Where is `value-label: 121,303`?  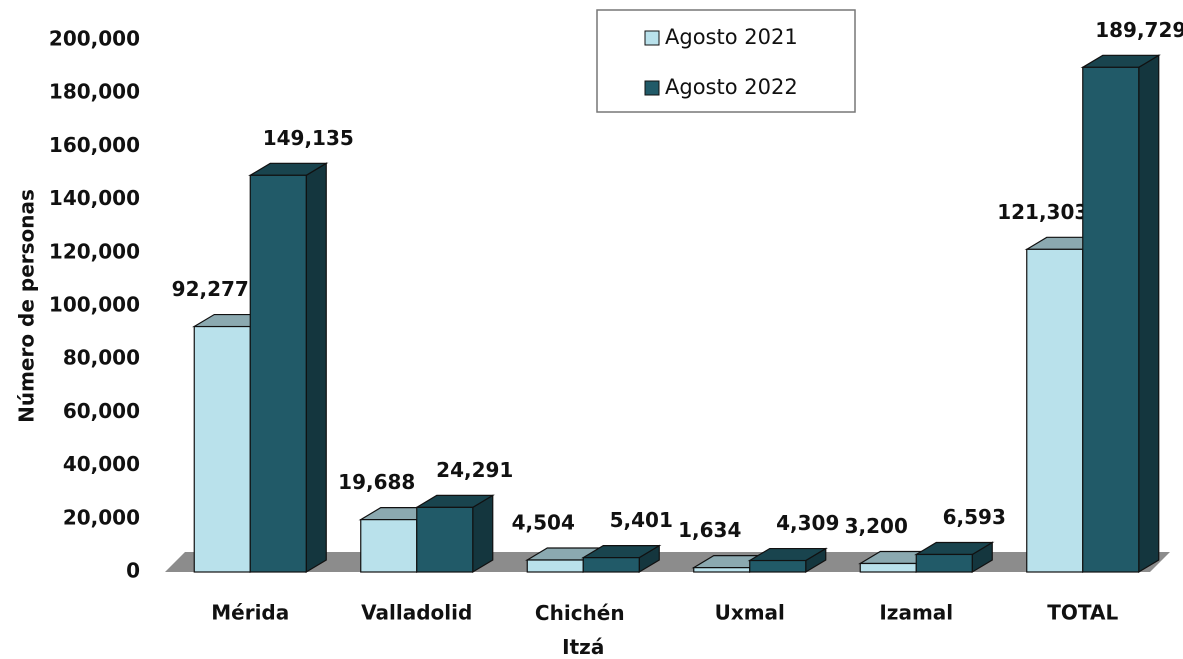
value-label: 121,303 is located at coordinates (1042, 212).